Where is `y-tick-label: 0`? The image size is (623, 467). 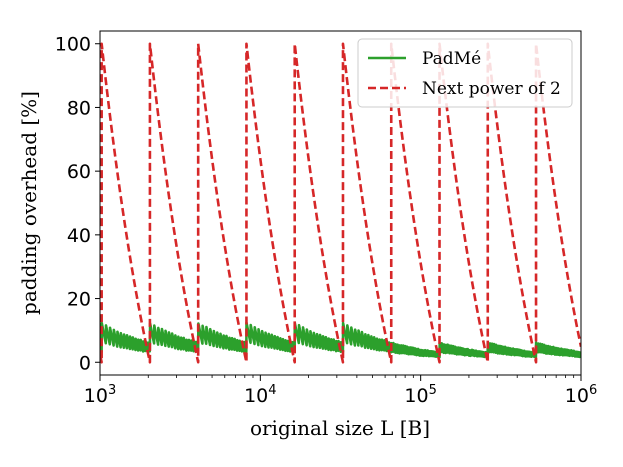
y-tick-label: 0 is located at coordinates (85, 363).